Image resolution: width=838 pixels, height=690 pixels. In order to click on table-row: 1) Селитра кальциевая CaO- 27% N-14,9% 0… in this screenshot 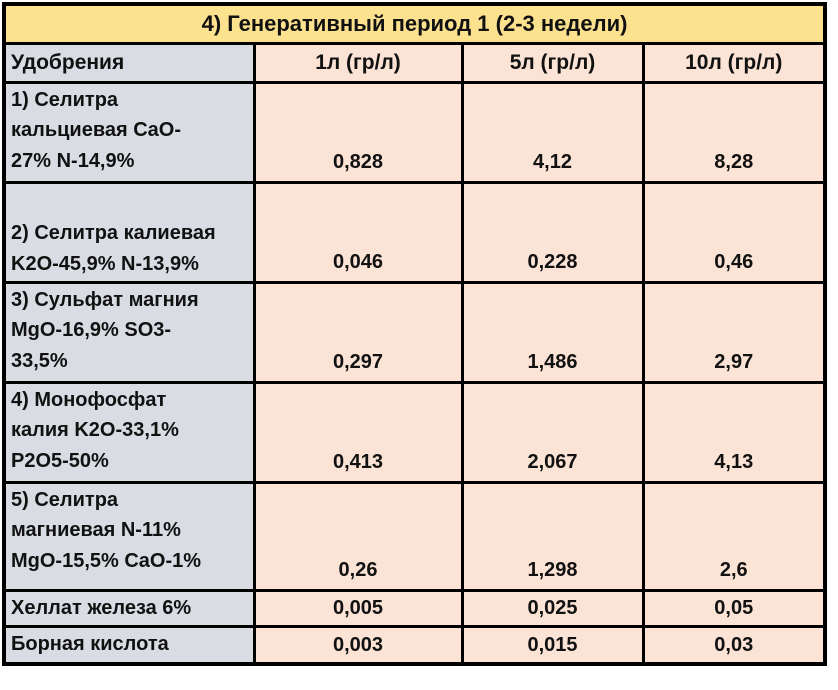, I will do `click(414, 132)`.